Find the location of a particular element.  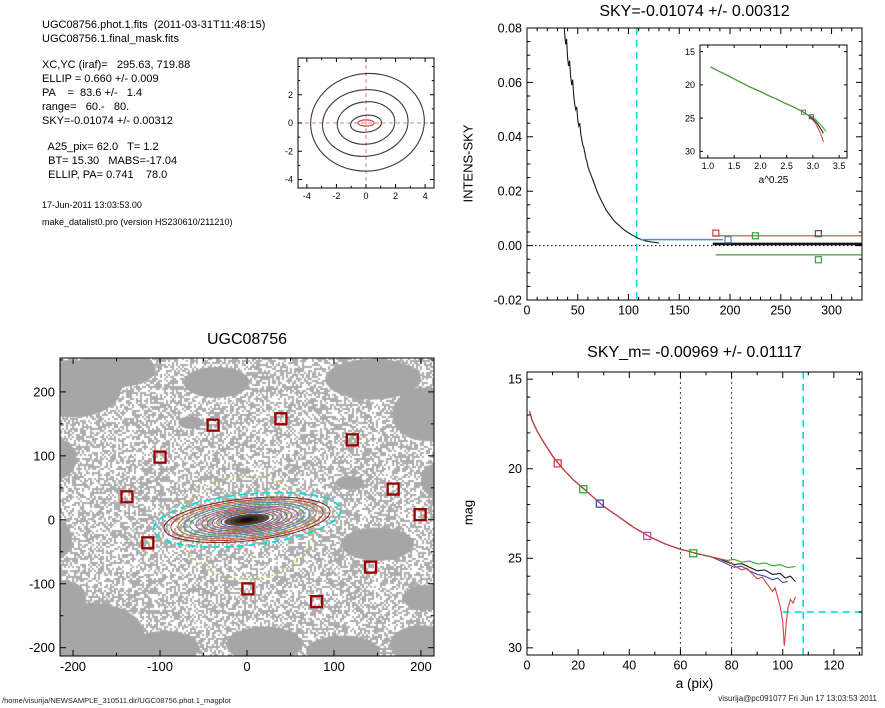

info-line: XC,YC (iraf)= 295.63, 719.88 is located at coordinates (116, 65).